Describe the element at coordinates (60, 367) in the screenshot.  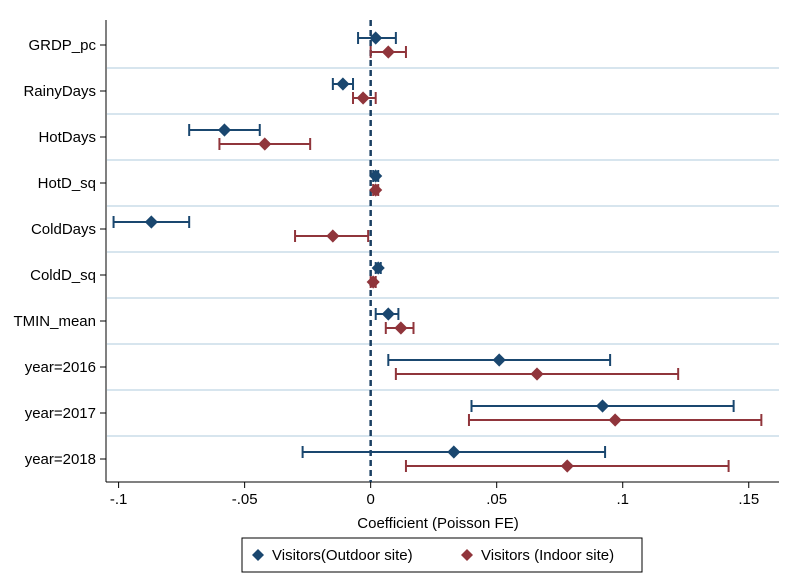
I see `y-category-label: year=2016` at that location.